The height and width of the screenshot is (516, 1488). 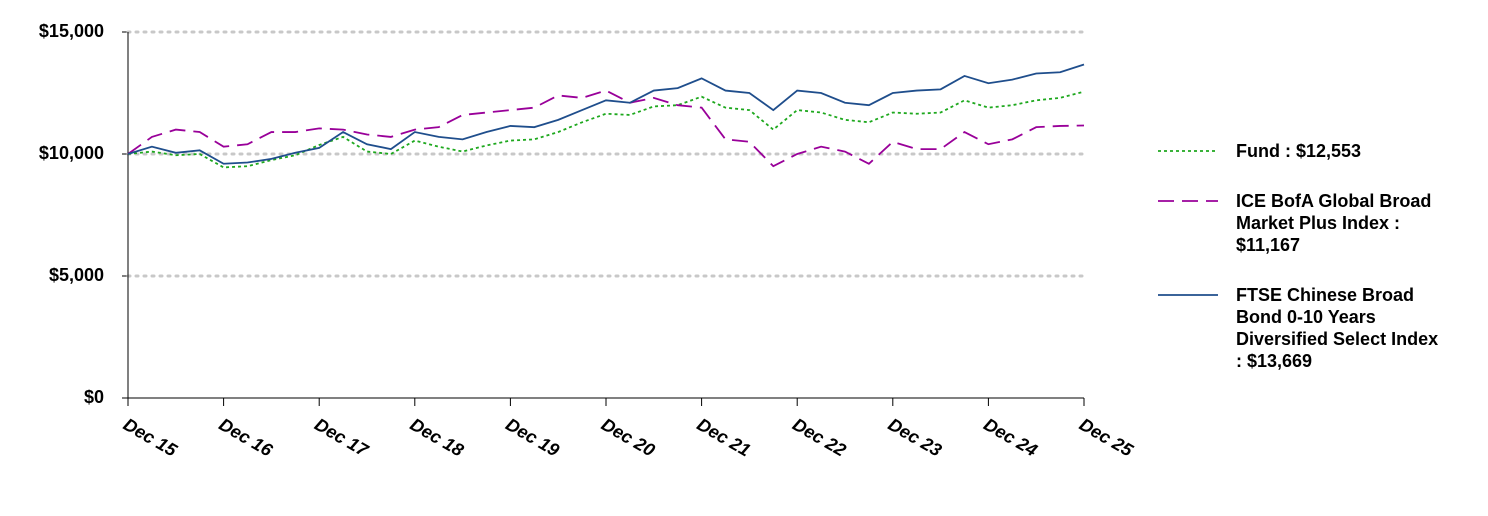 I want to click on x-tick-label: Dec 25, so click(x=1106, y=437).